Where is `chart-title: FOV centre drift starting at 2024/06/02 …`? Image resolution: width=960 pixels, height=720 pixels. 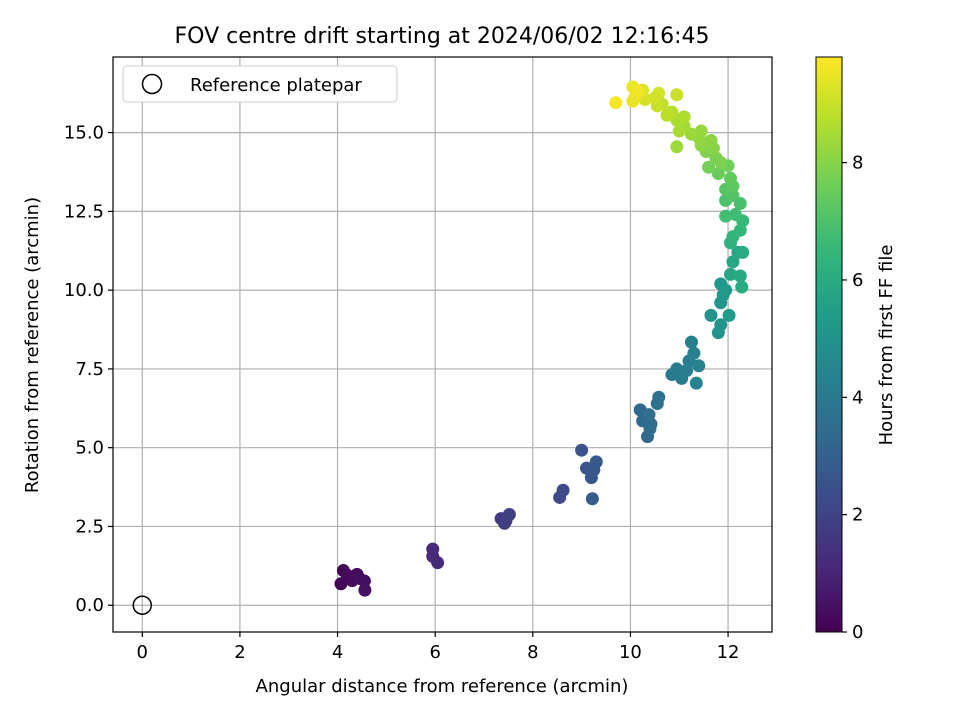 chart-title: FOV centre drift starting at 2024/06/02 … is located at coordinates (442, 36).